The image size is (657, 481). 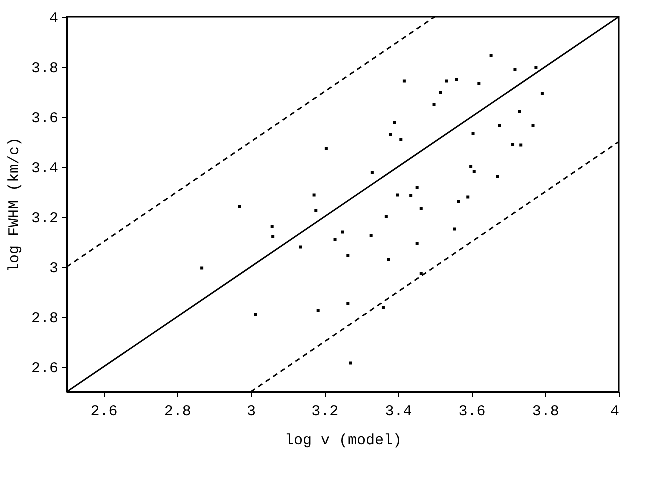 What do you see at coordinates (178, 412) in the screenshot?
I see `x-tick-label: 2.8` at bounding box center [178, 412].